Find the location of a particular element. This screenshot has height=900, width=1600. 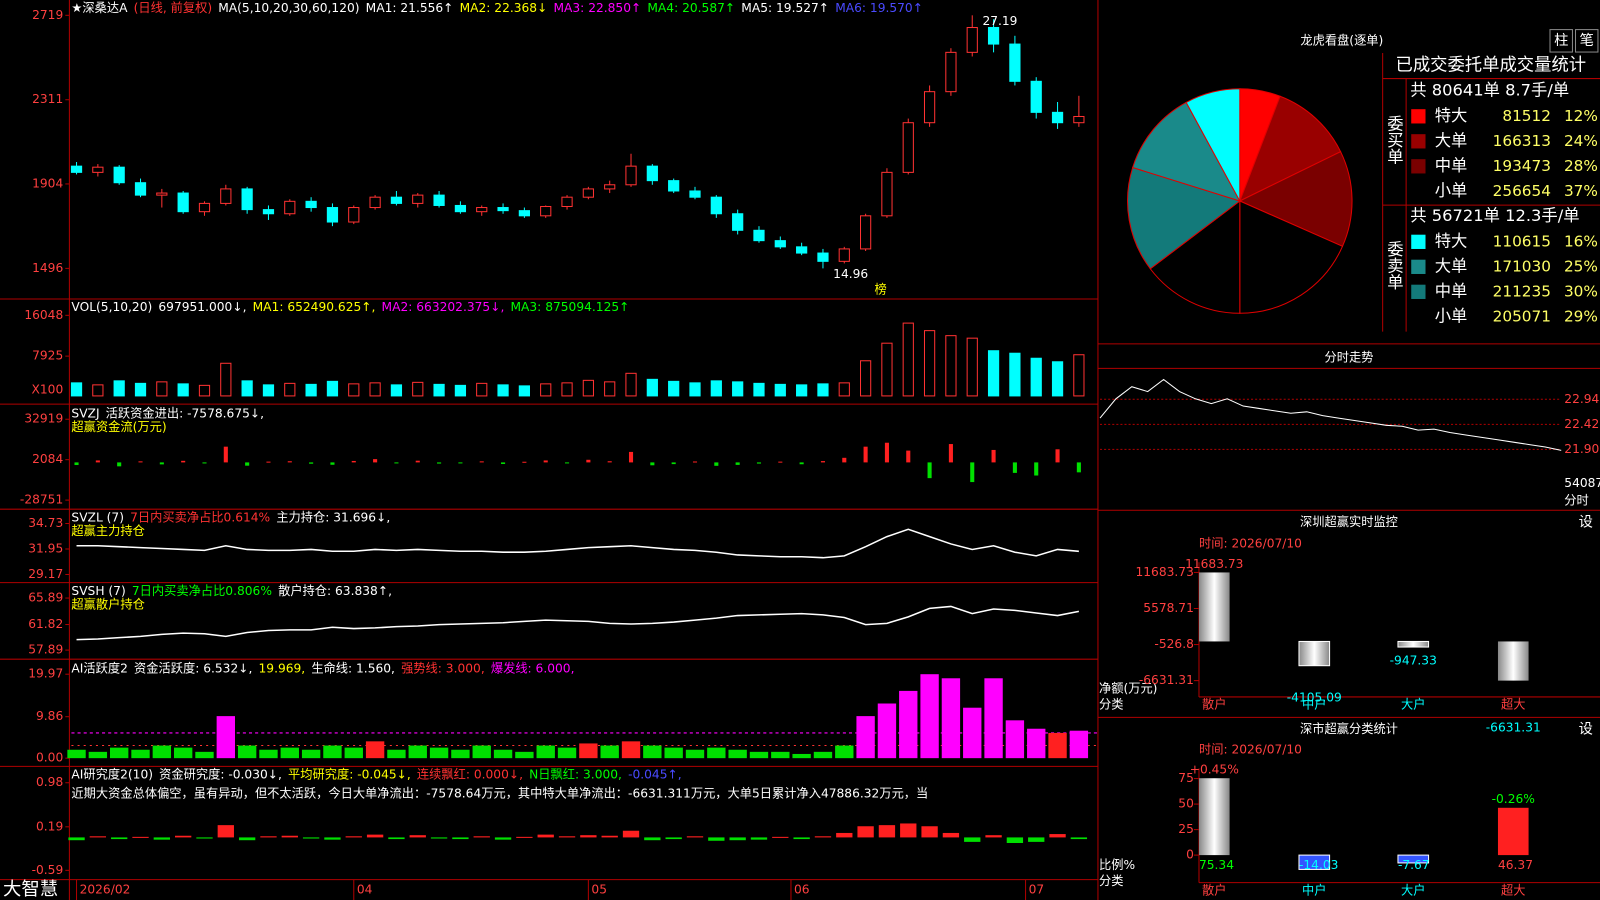

header-item: N日飘红: 3.000, is located at coordinates (575, 773).